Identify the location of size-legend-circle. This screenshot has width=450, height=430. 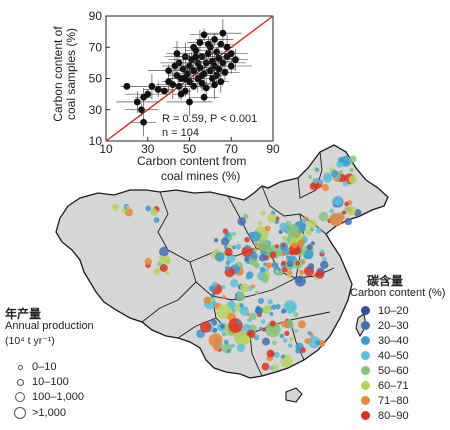
(20, 367).